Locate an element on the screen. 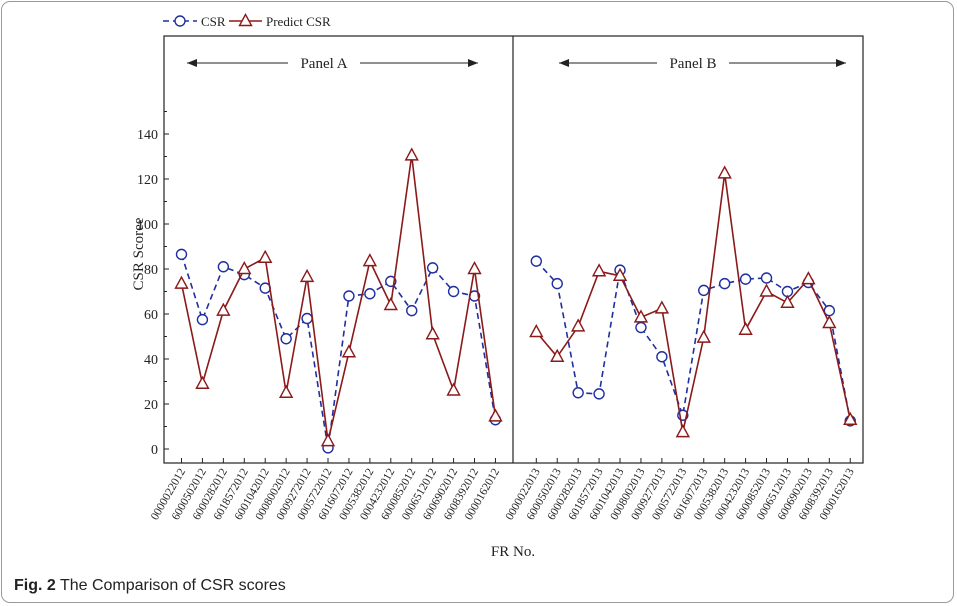 Image resolution: width=957 pixels, height=606 pixels. y-axis-label: CSR Scoree is located at coordinates (139, 253).